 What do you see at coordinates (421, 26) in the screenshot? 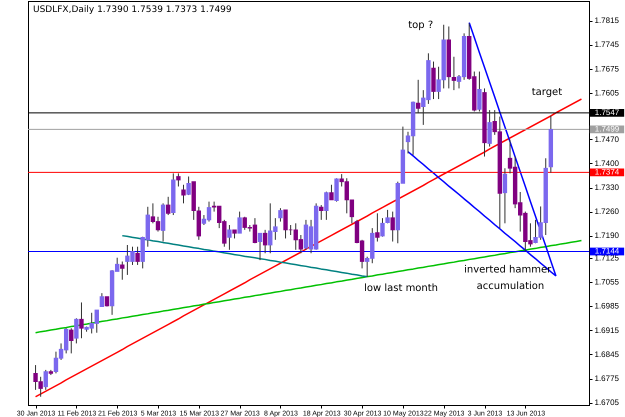
I see `annotation: top ?` at bounding box center [421, 26].